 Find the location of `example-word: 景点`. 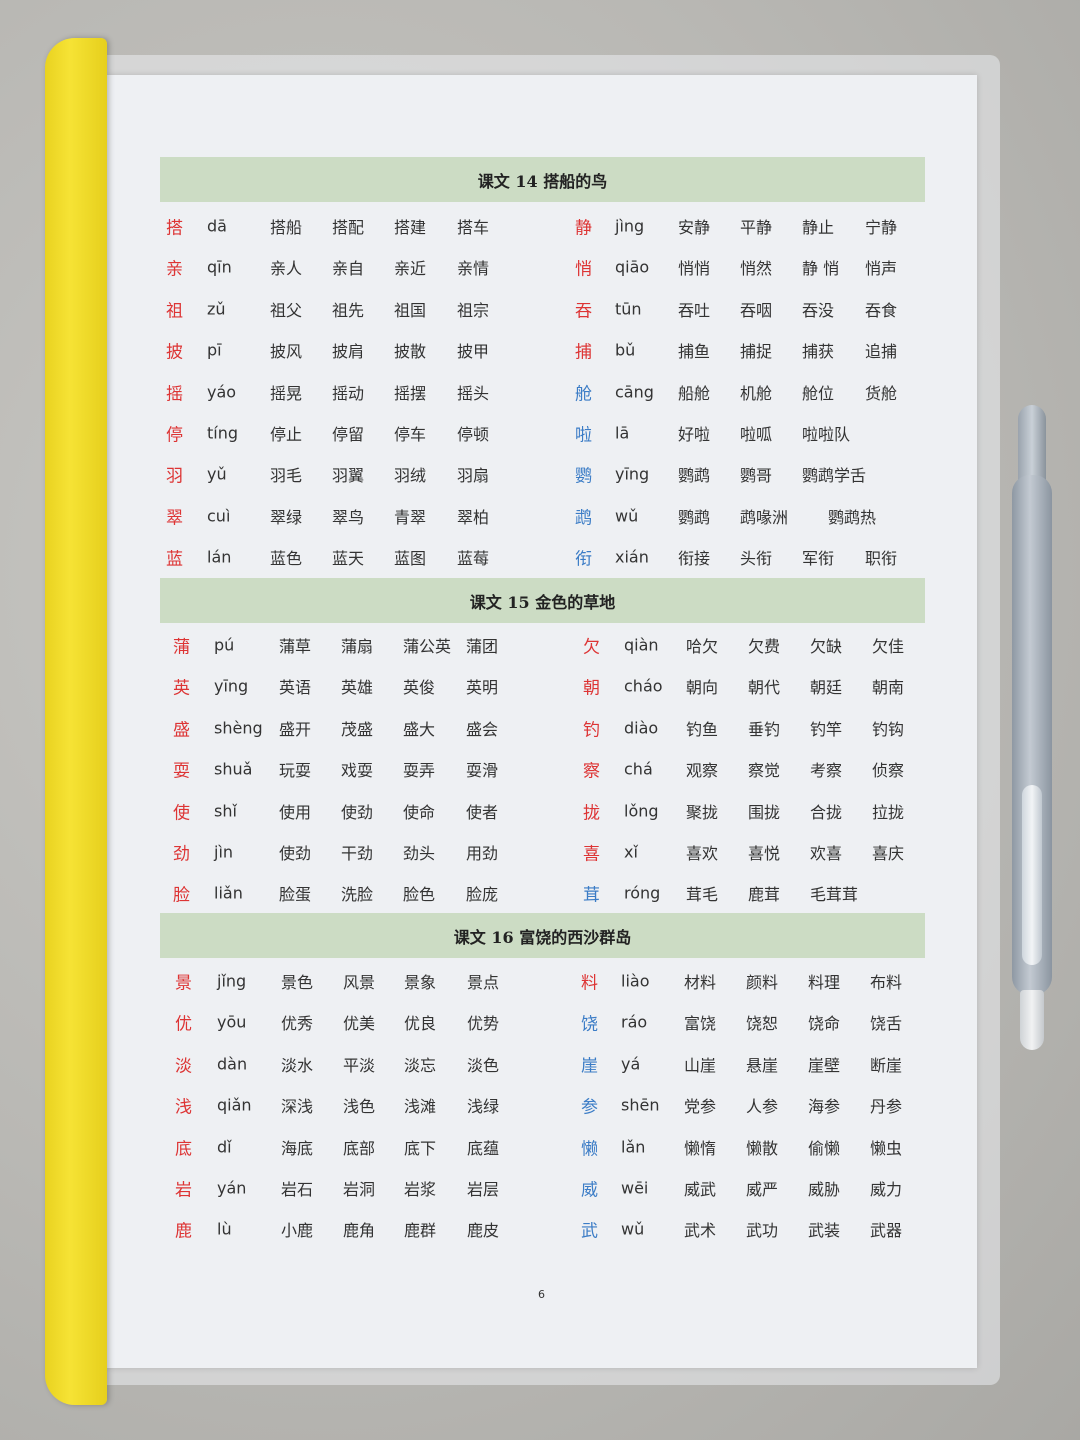

example-word: 景点 is located at coordinates (483, 982).